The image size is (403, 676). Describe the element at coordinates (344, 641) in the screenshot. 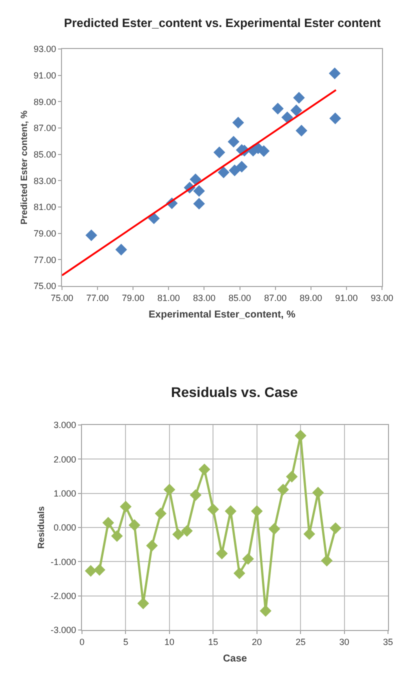

I see `x-tick-label: 30` at that location.